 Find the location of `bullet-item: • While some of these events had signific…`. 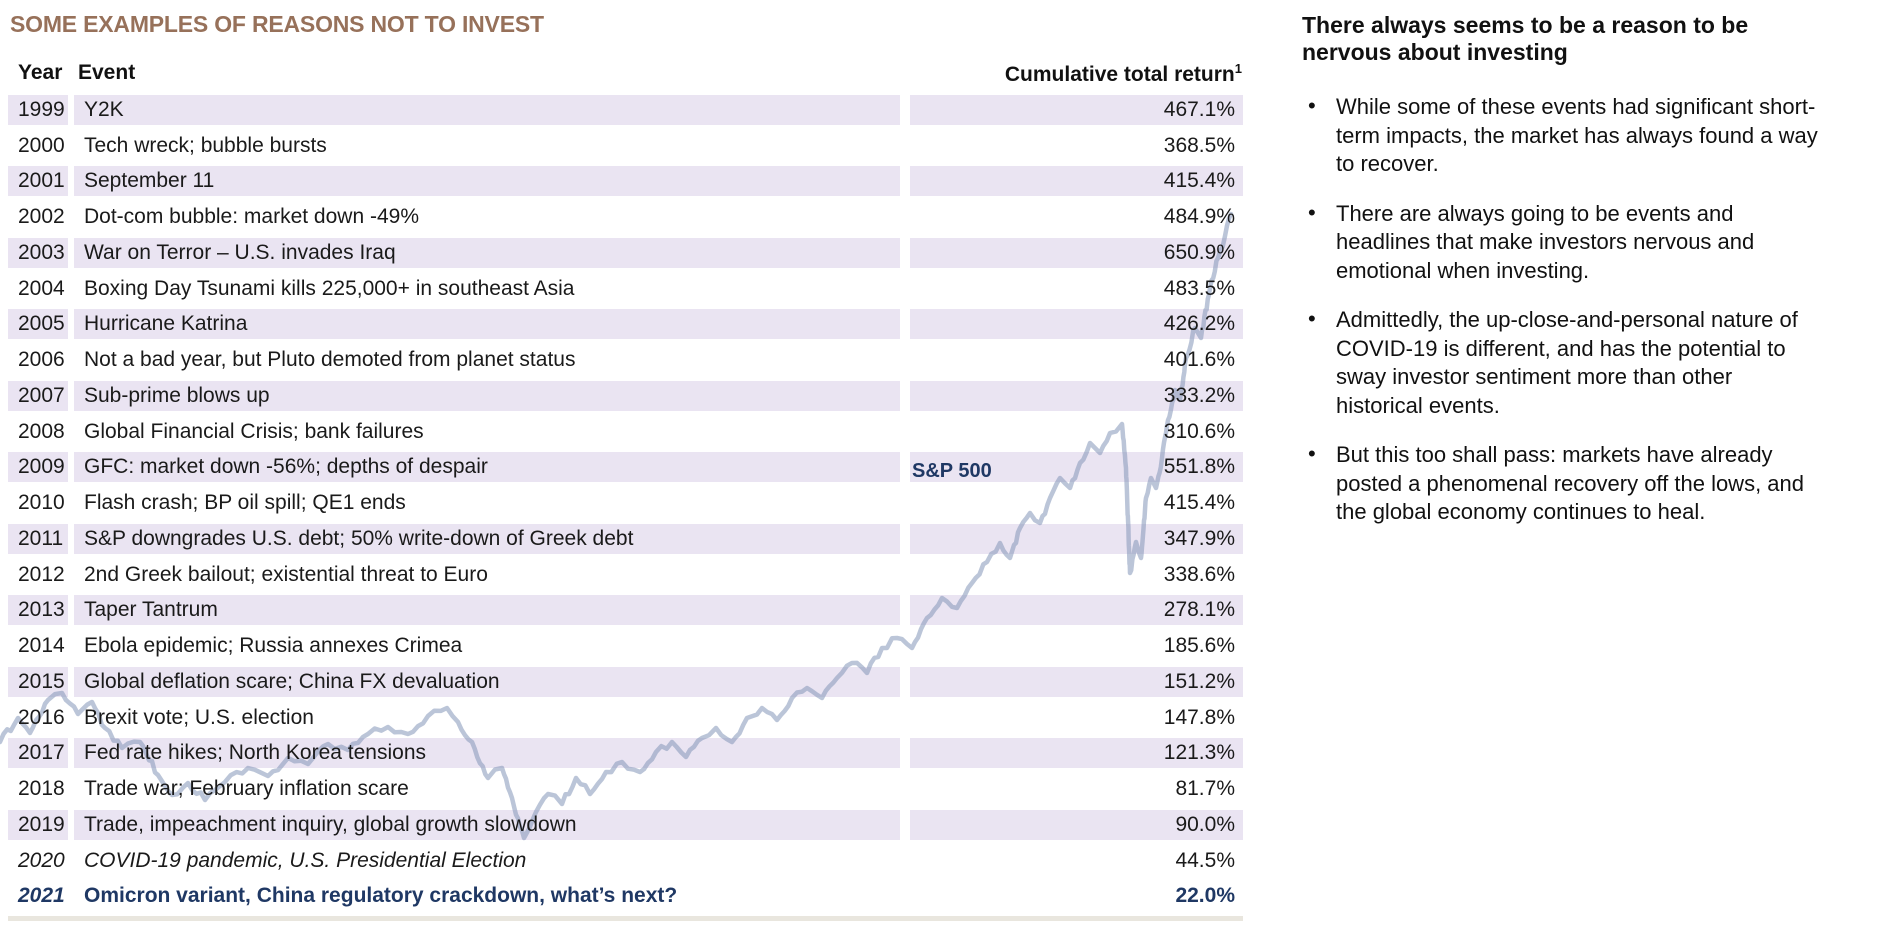

bullet-item: • While some of these events had signific… is located at coordinates (1563, 136).